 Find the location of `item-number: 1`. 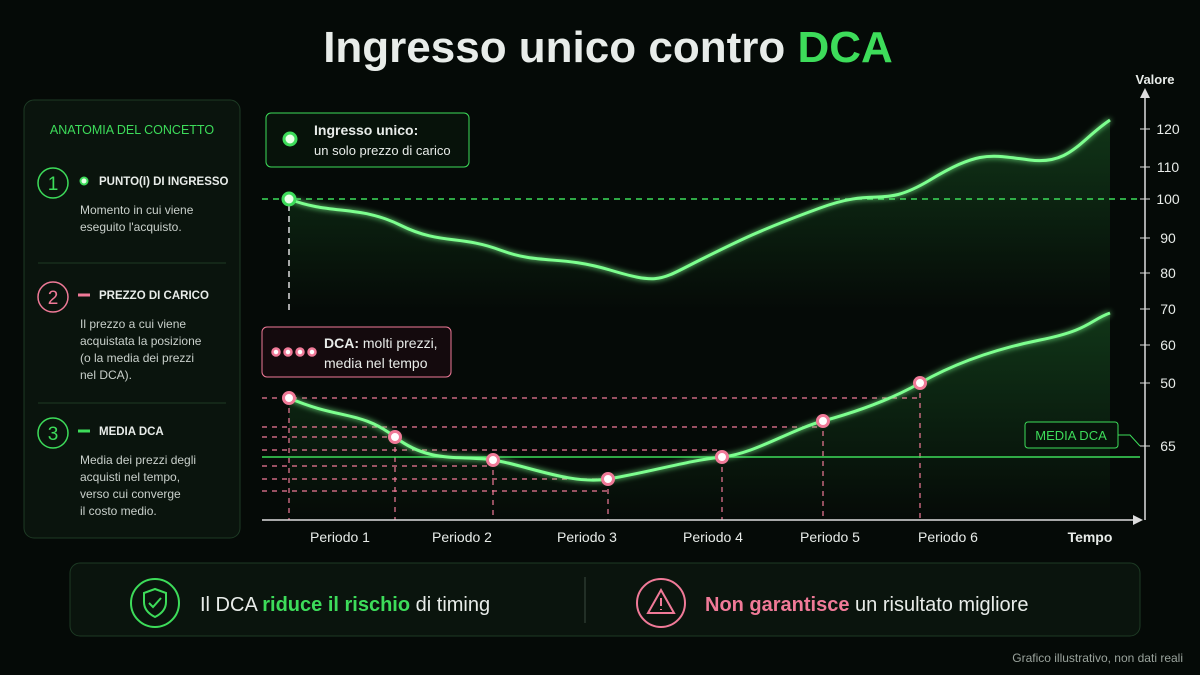

item-number: 1 is located at coordinates (53, 184).